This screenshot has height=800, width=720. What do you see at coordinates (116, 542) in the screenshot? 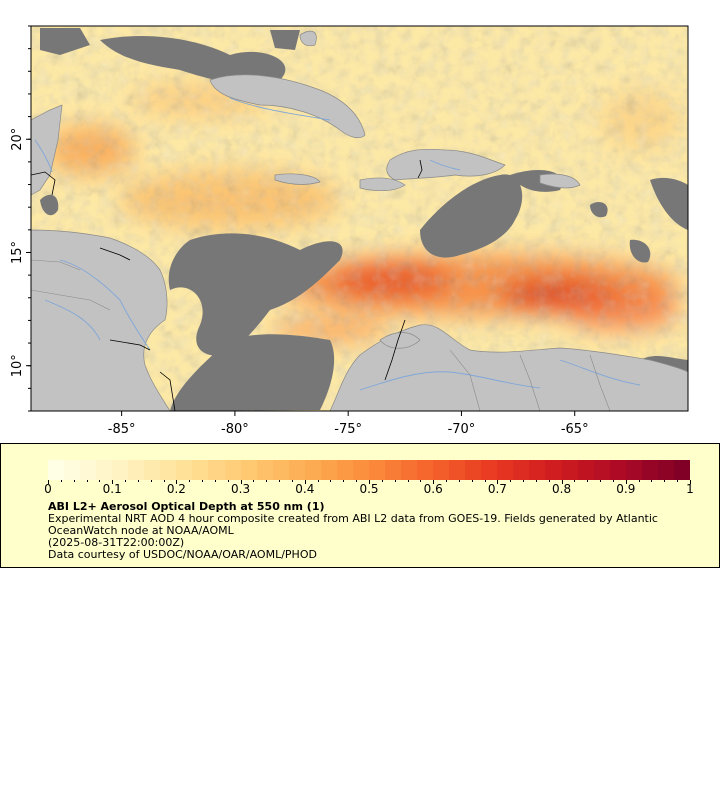
I see `legend-timestamp: (2025-08-31T22:00:00Z)` at bounding box center [116, 542].